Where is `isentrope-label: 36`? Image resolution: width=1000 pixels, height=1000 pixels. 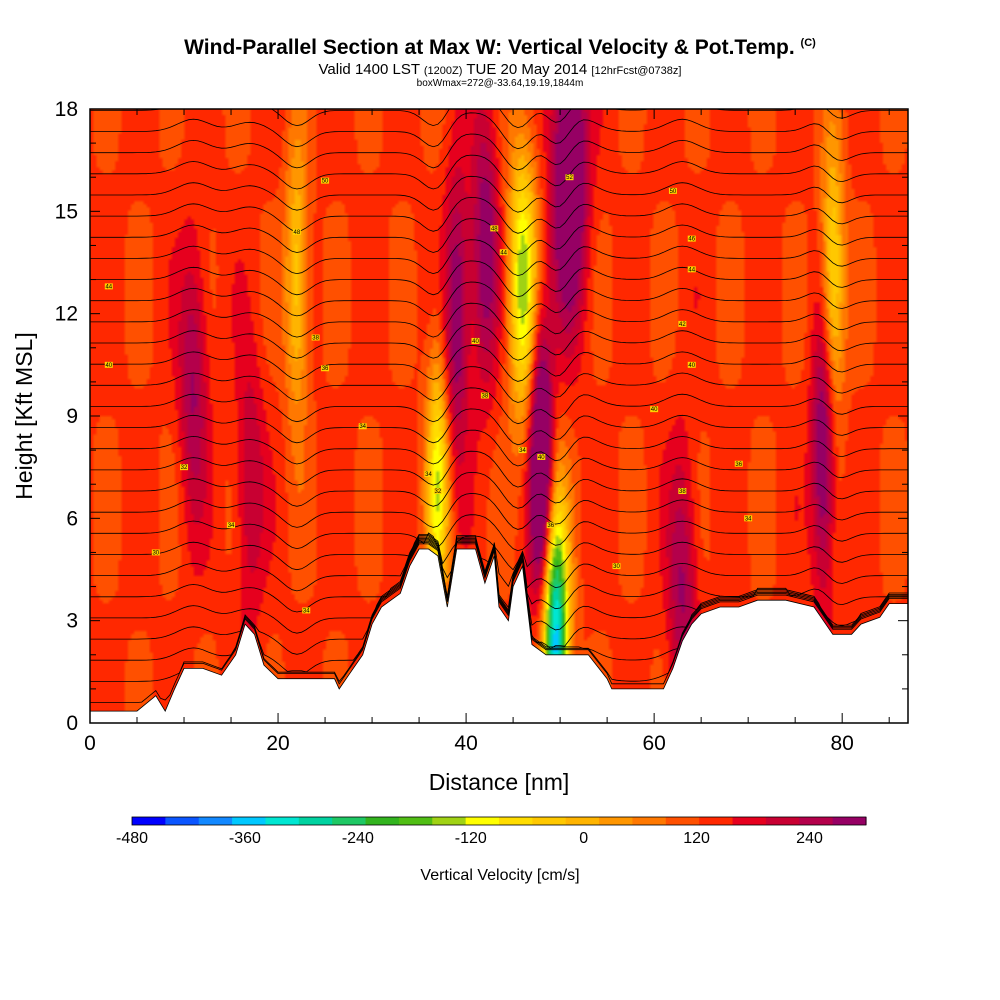 isentrope-label: 36 is located at coordinates (550, 526).